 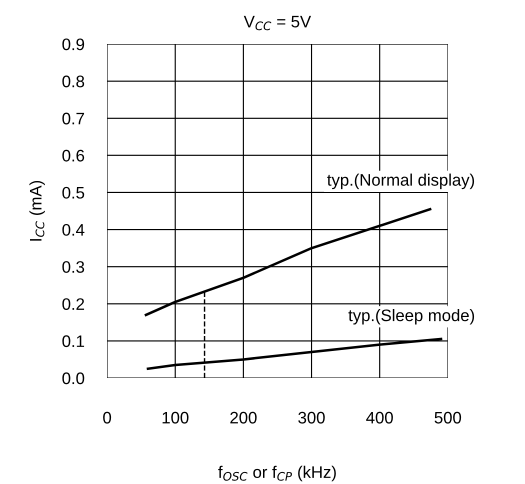 I want to click on text: typ.(Normal display), so click(x=400, y=182).